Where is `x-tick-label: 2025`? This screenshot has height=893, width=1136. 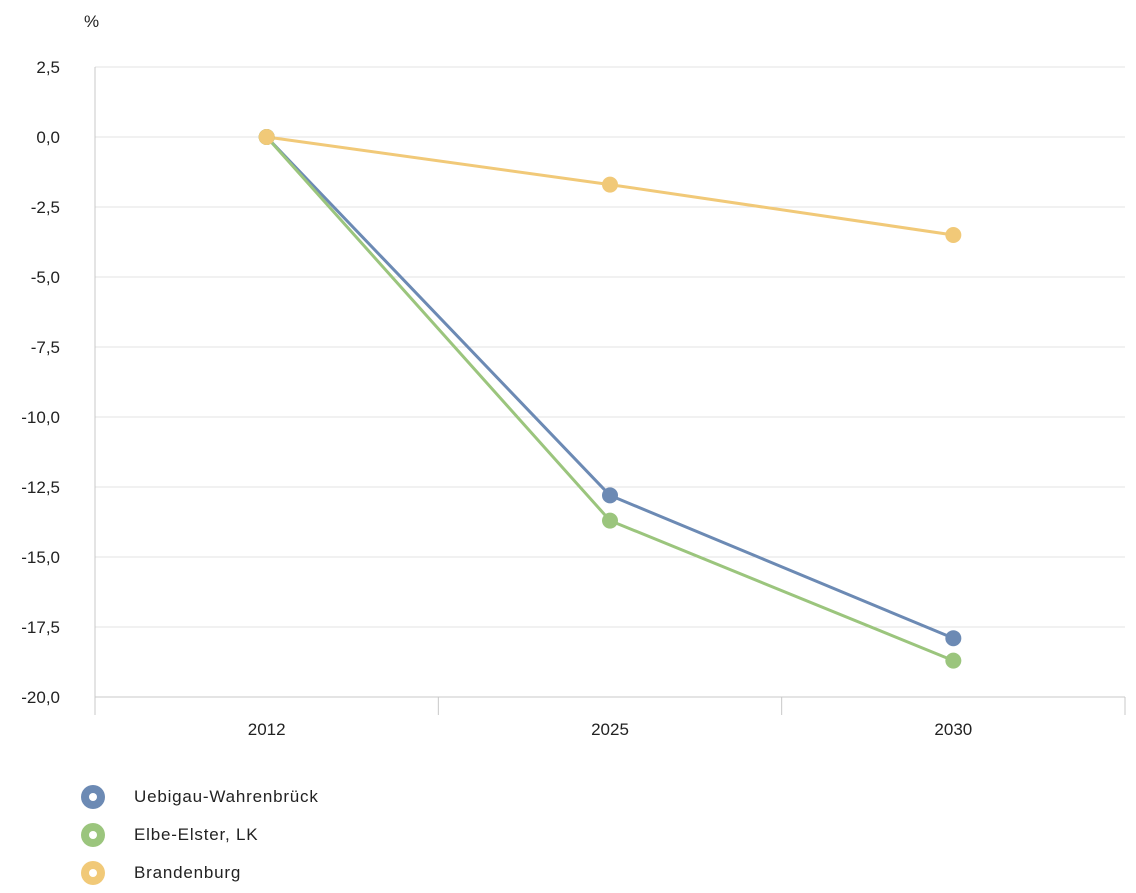
x-tick-label: 2025 is located at coordinates (610, 729).